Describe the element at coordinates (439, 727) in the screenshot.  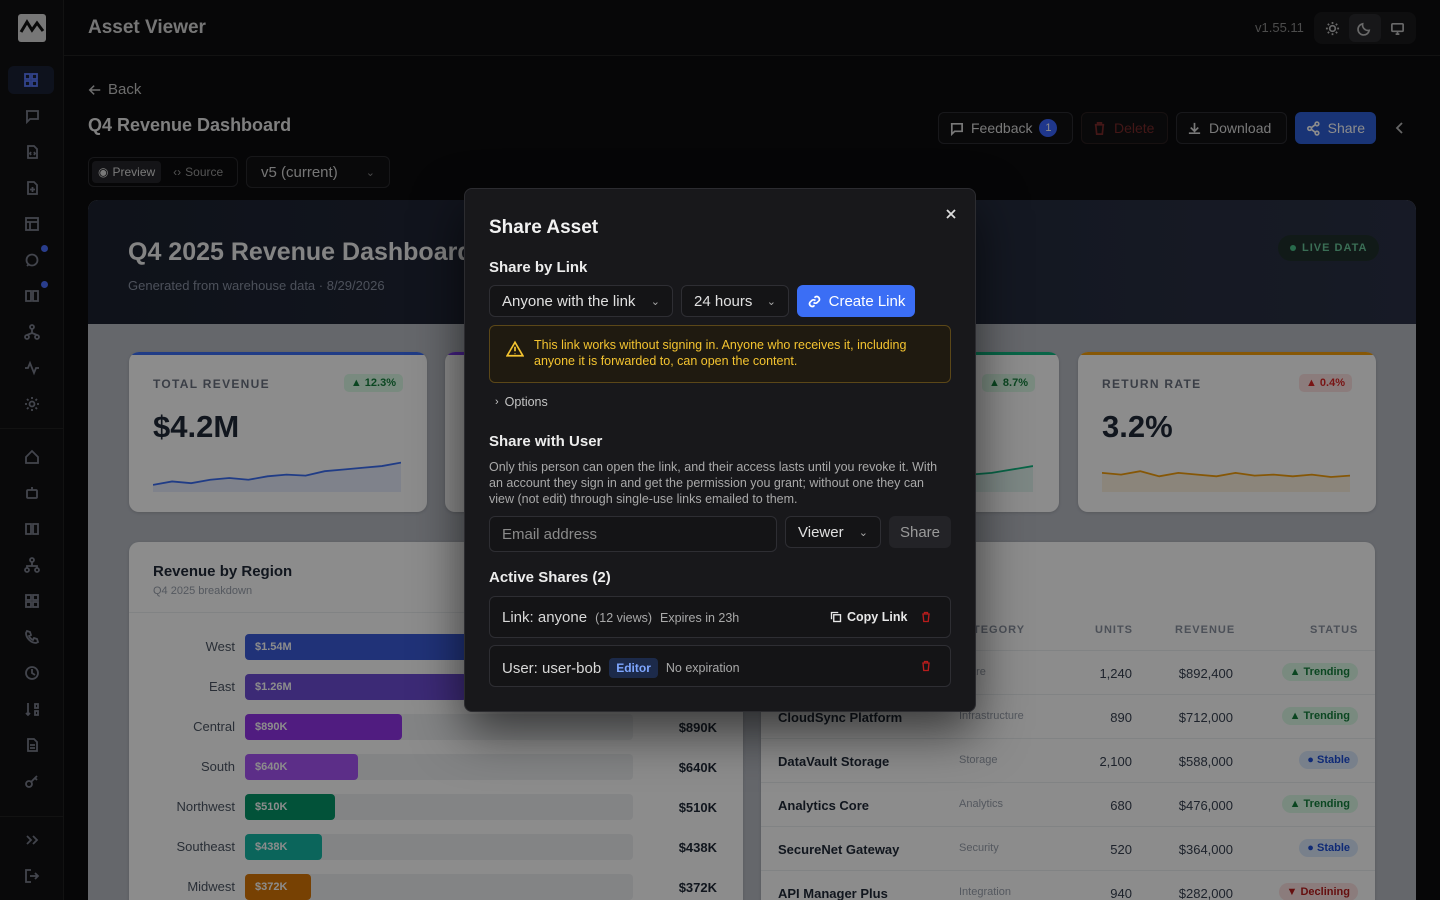
I see `region-bar-track: $890K` at that location.